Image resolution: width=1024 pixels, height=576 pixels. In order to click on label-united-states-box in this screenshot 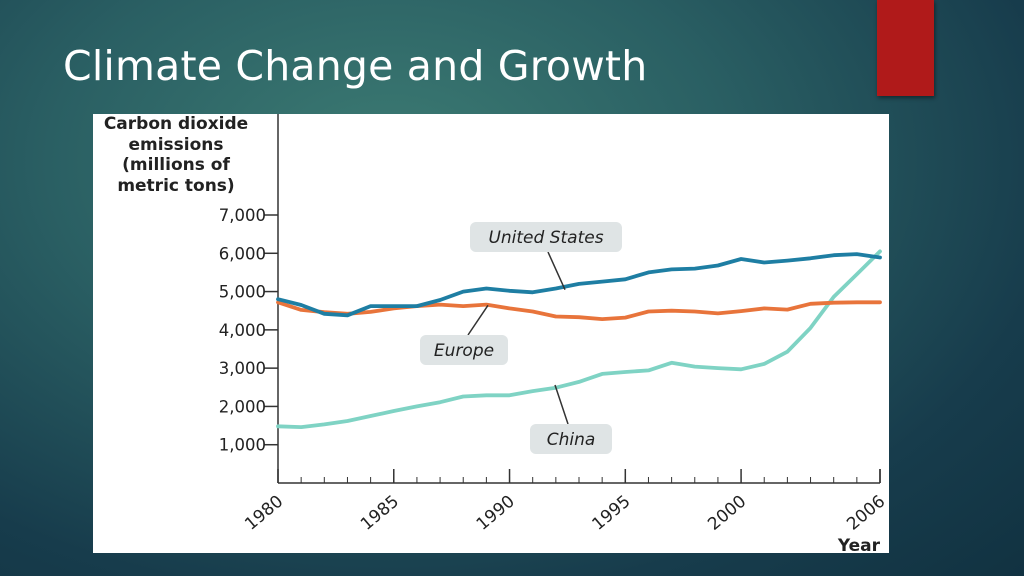, I will do `click(546, 237)`.